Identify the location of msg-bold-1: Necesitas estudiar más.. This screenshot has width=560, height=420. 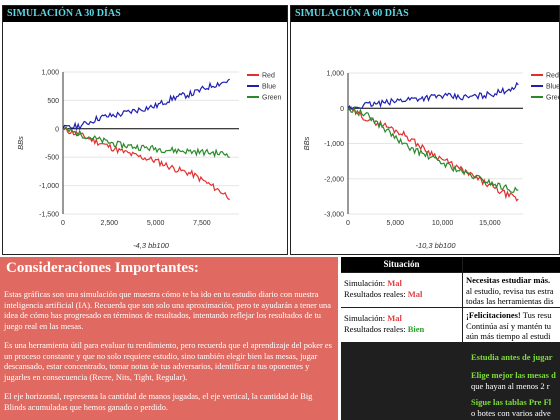
(508, 280).